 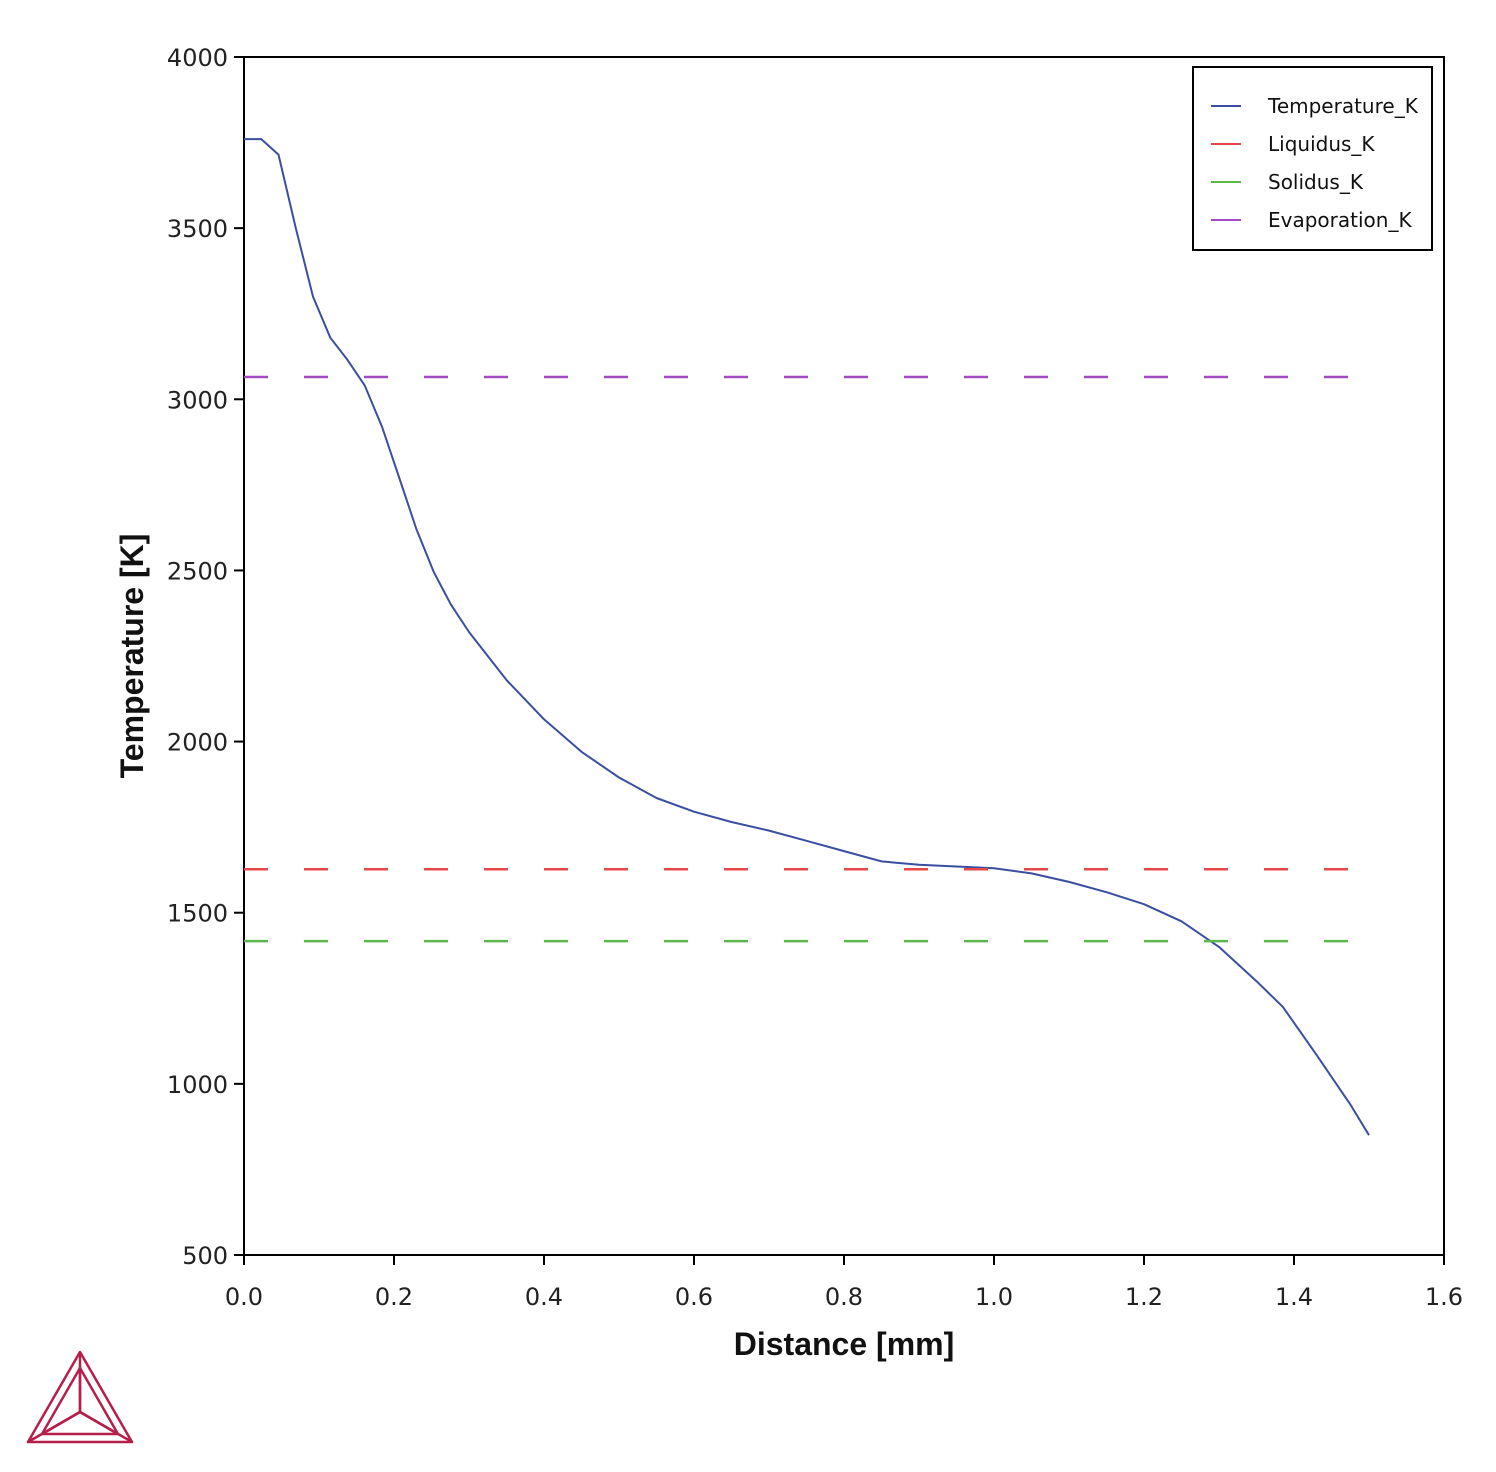 What do you see at coordinates (1144, 1297) in the screenshot?
I see `x-tick-label: 1.2` at bounding box center [1144, 1297].